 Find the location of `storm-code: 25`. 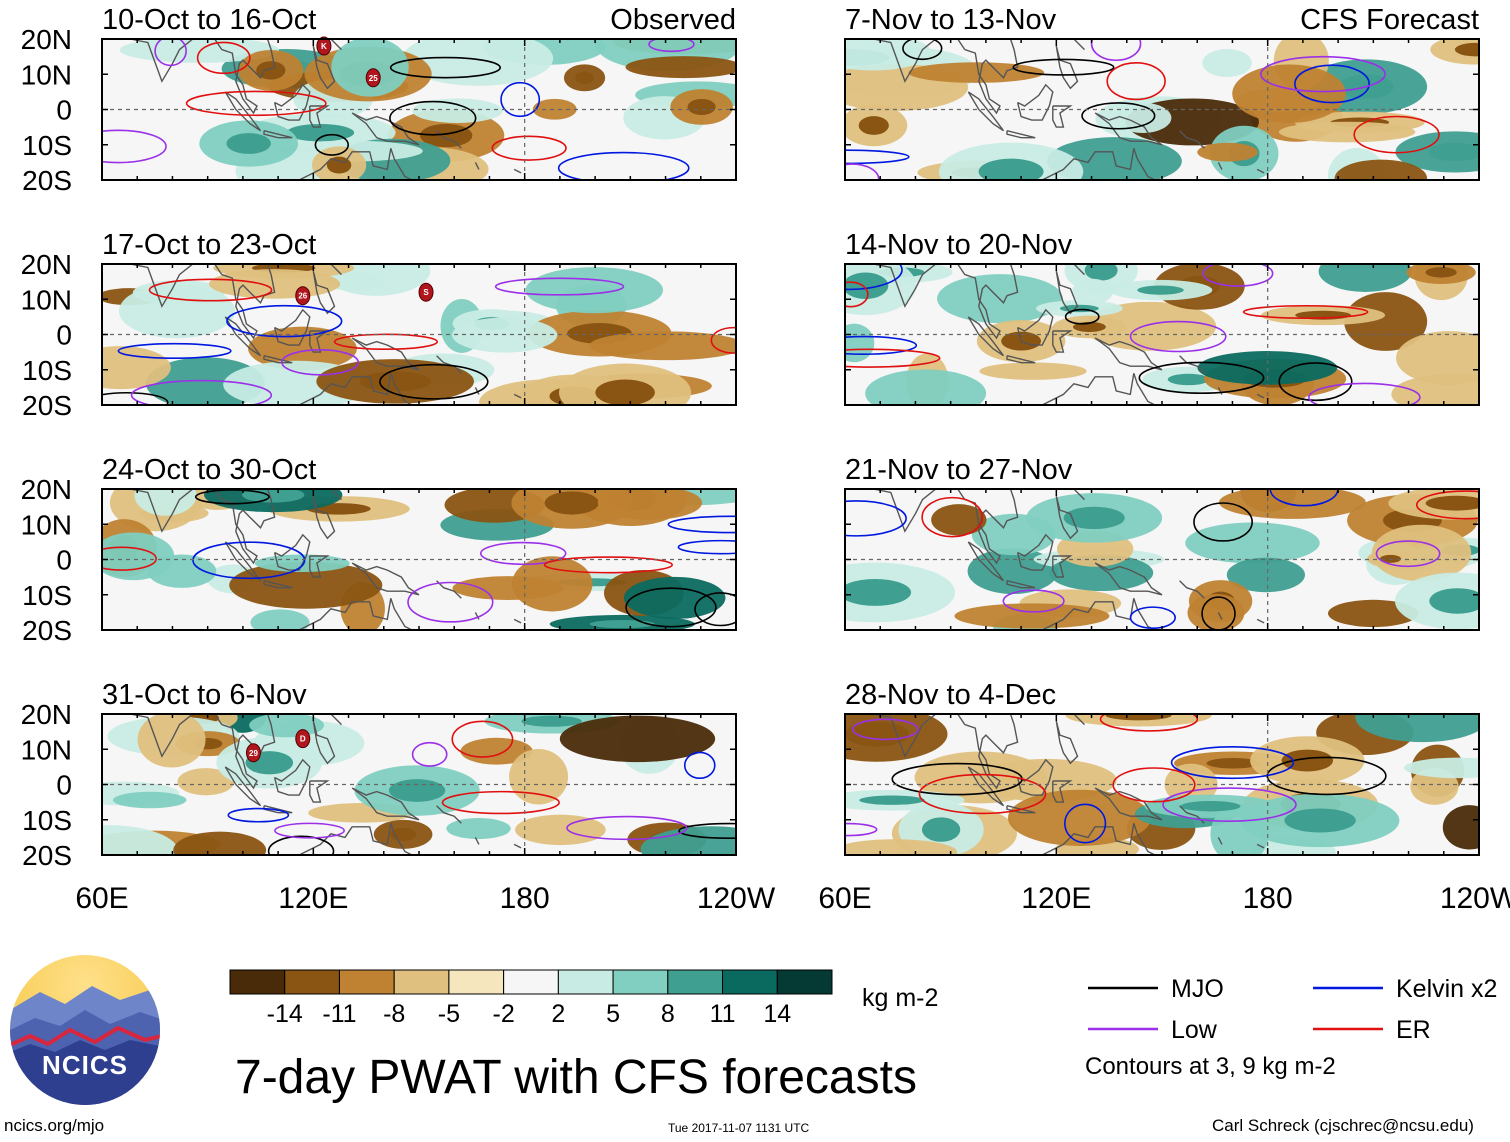

storm-code: 25 is located at coordinates (373, 78).